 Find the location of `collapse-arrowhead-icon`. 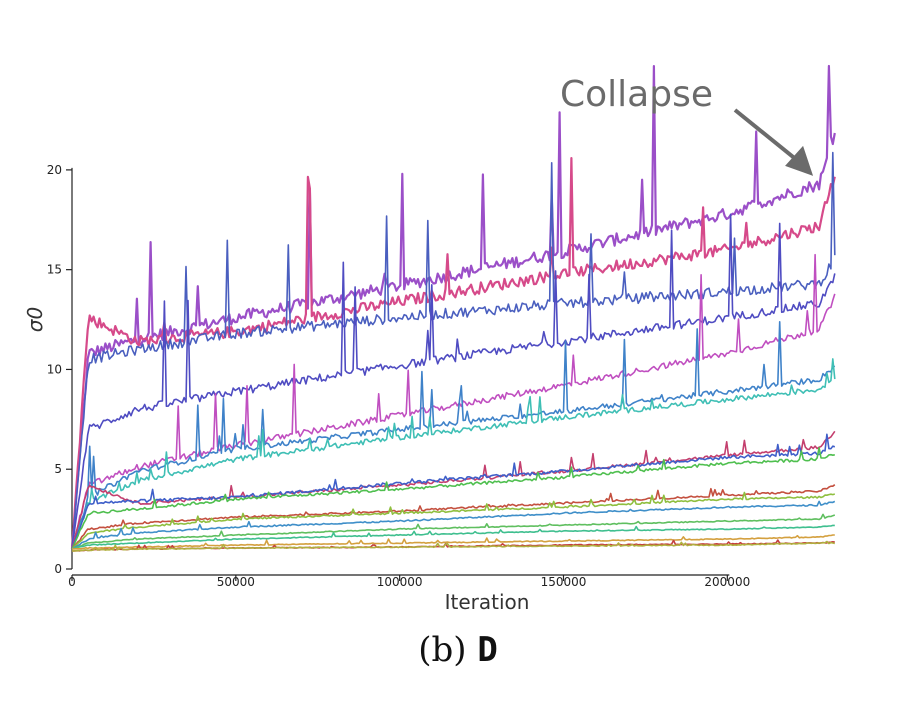

collapse-arrowhead-icon is located at coordinates (799, 160).